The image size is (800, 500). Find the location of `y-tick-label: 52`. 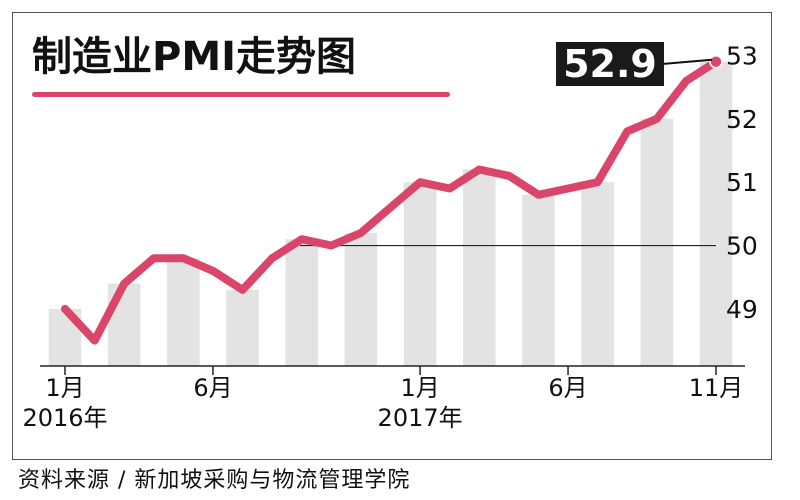

y-tick-label: 52 is located at coordinates (742, 119).